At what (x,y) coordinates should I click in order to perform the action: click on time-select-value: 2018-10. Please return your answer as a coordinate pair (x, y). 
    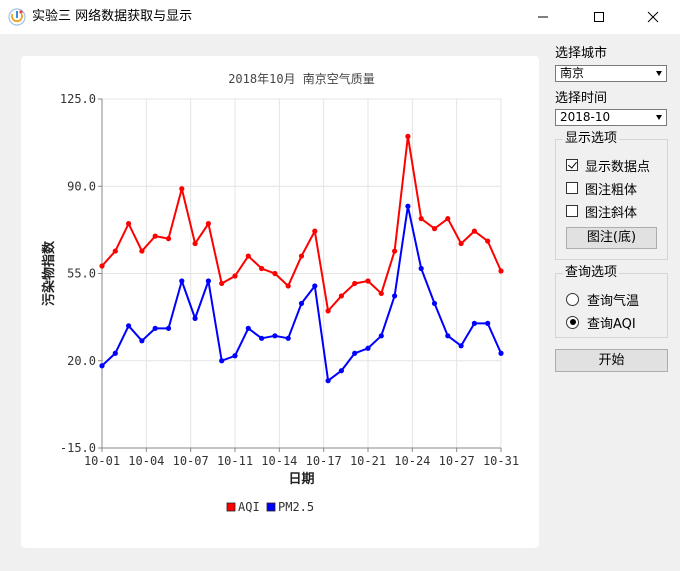
    Looking at the image, I should click on (585, 117).